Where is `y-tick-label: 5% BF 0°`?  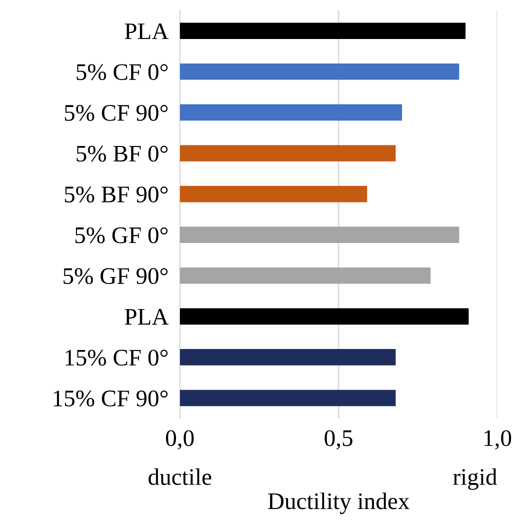
y-tick-label: 5% BF 0° is located at coordinates (122, 154).